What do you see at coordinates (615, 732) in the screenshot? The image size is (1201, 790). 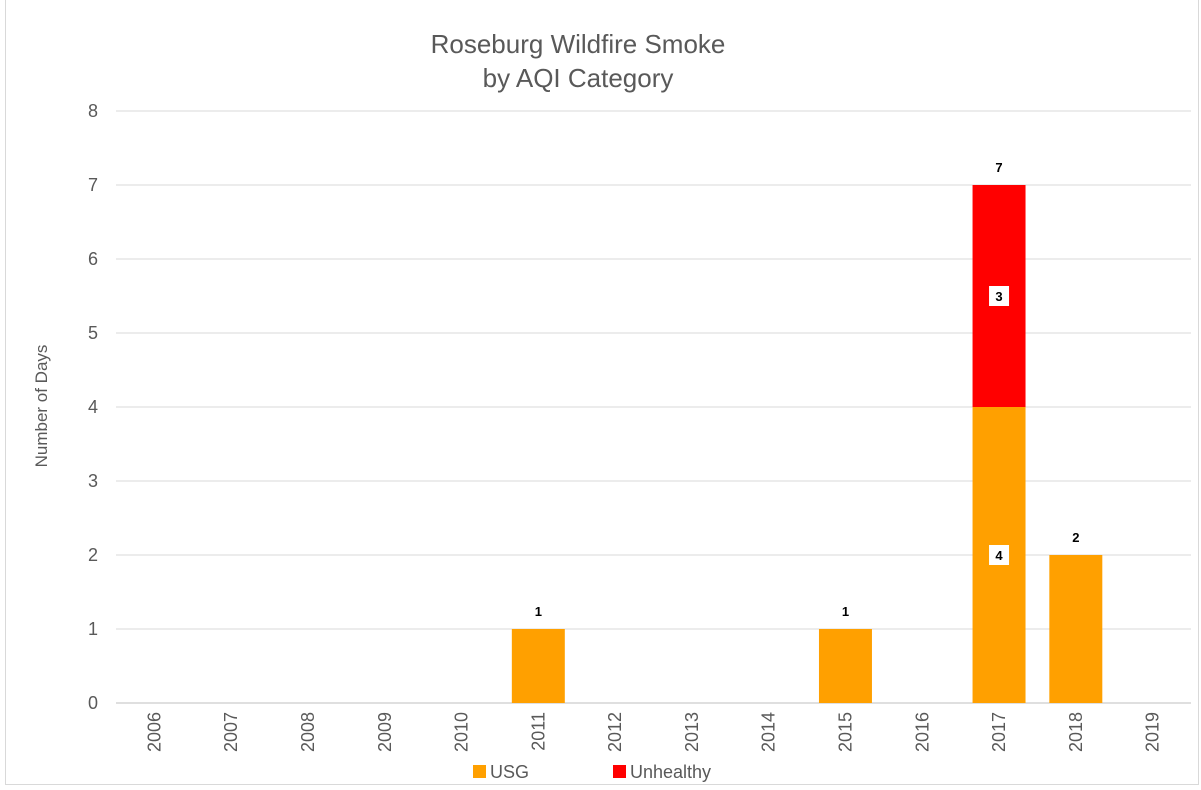 I see `x-tick-label: 2012` at bounding box center [615, 732].